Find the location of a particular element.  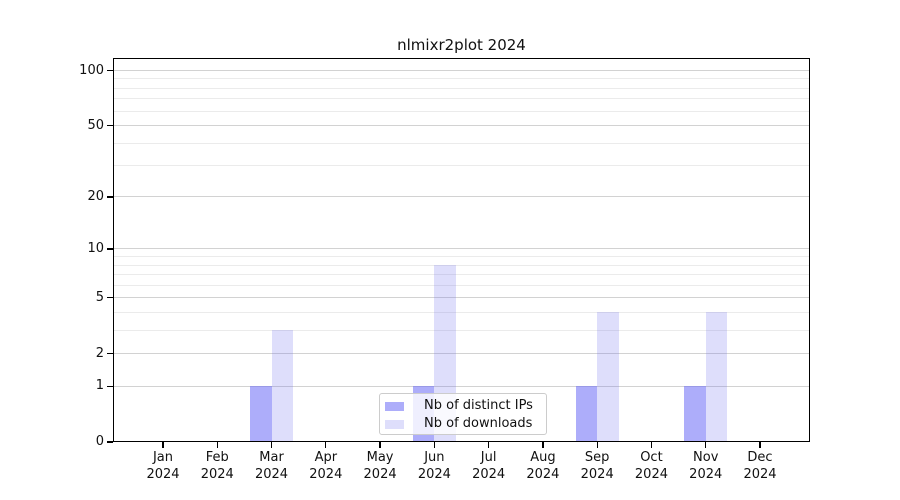

x-tick-month: Apr is located at coordinates (326, 457).